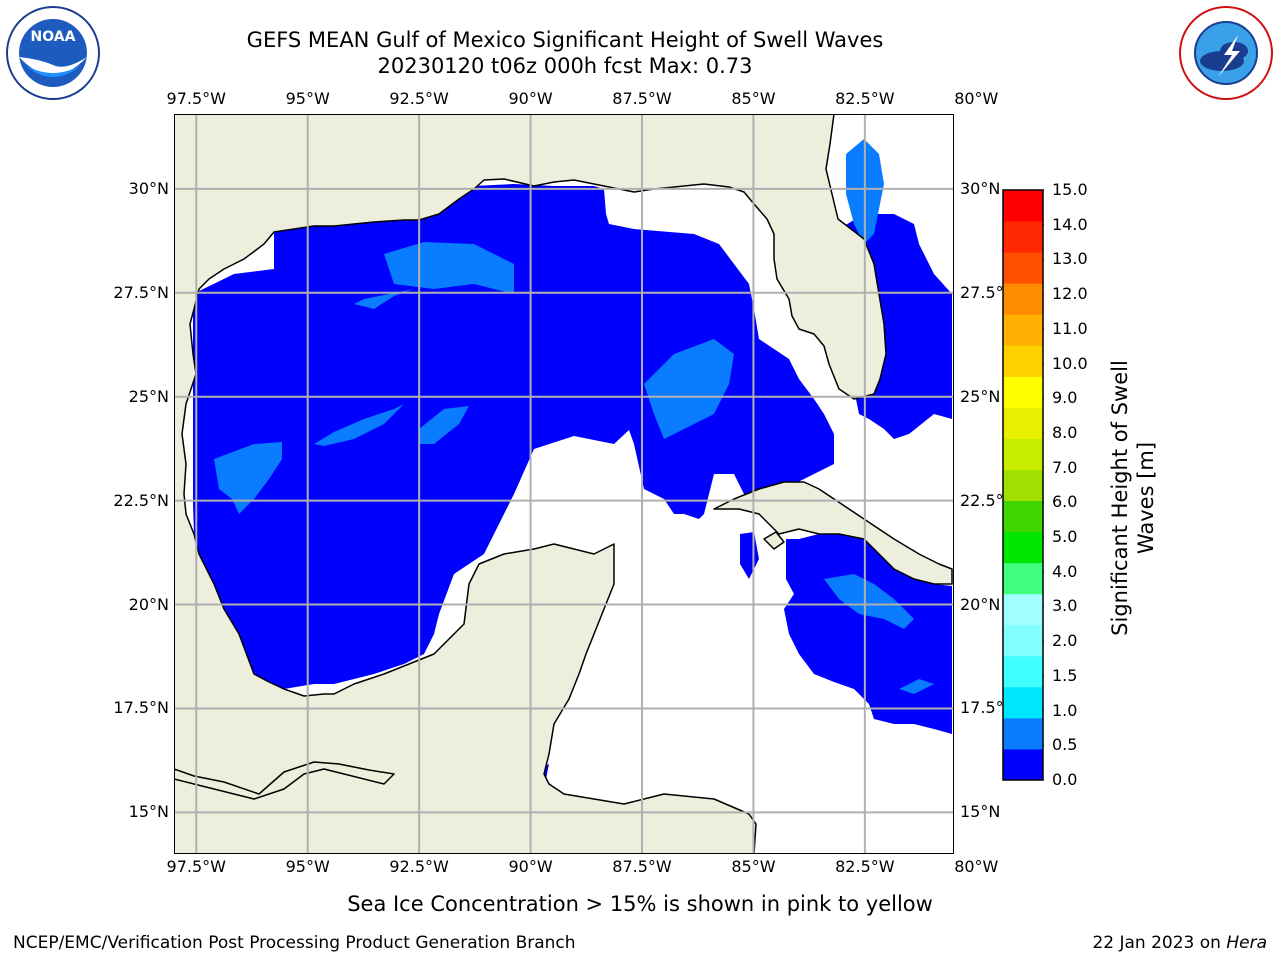 Image resolution: width=1280 pixels, height=960 pixels. I want to click on lon-tick-bottom: 85°W, so click(753, 866).